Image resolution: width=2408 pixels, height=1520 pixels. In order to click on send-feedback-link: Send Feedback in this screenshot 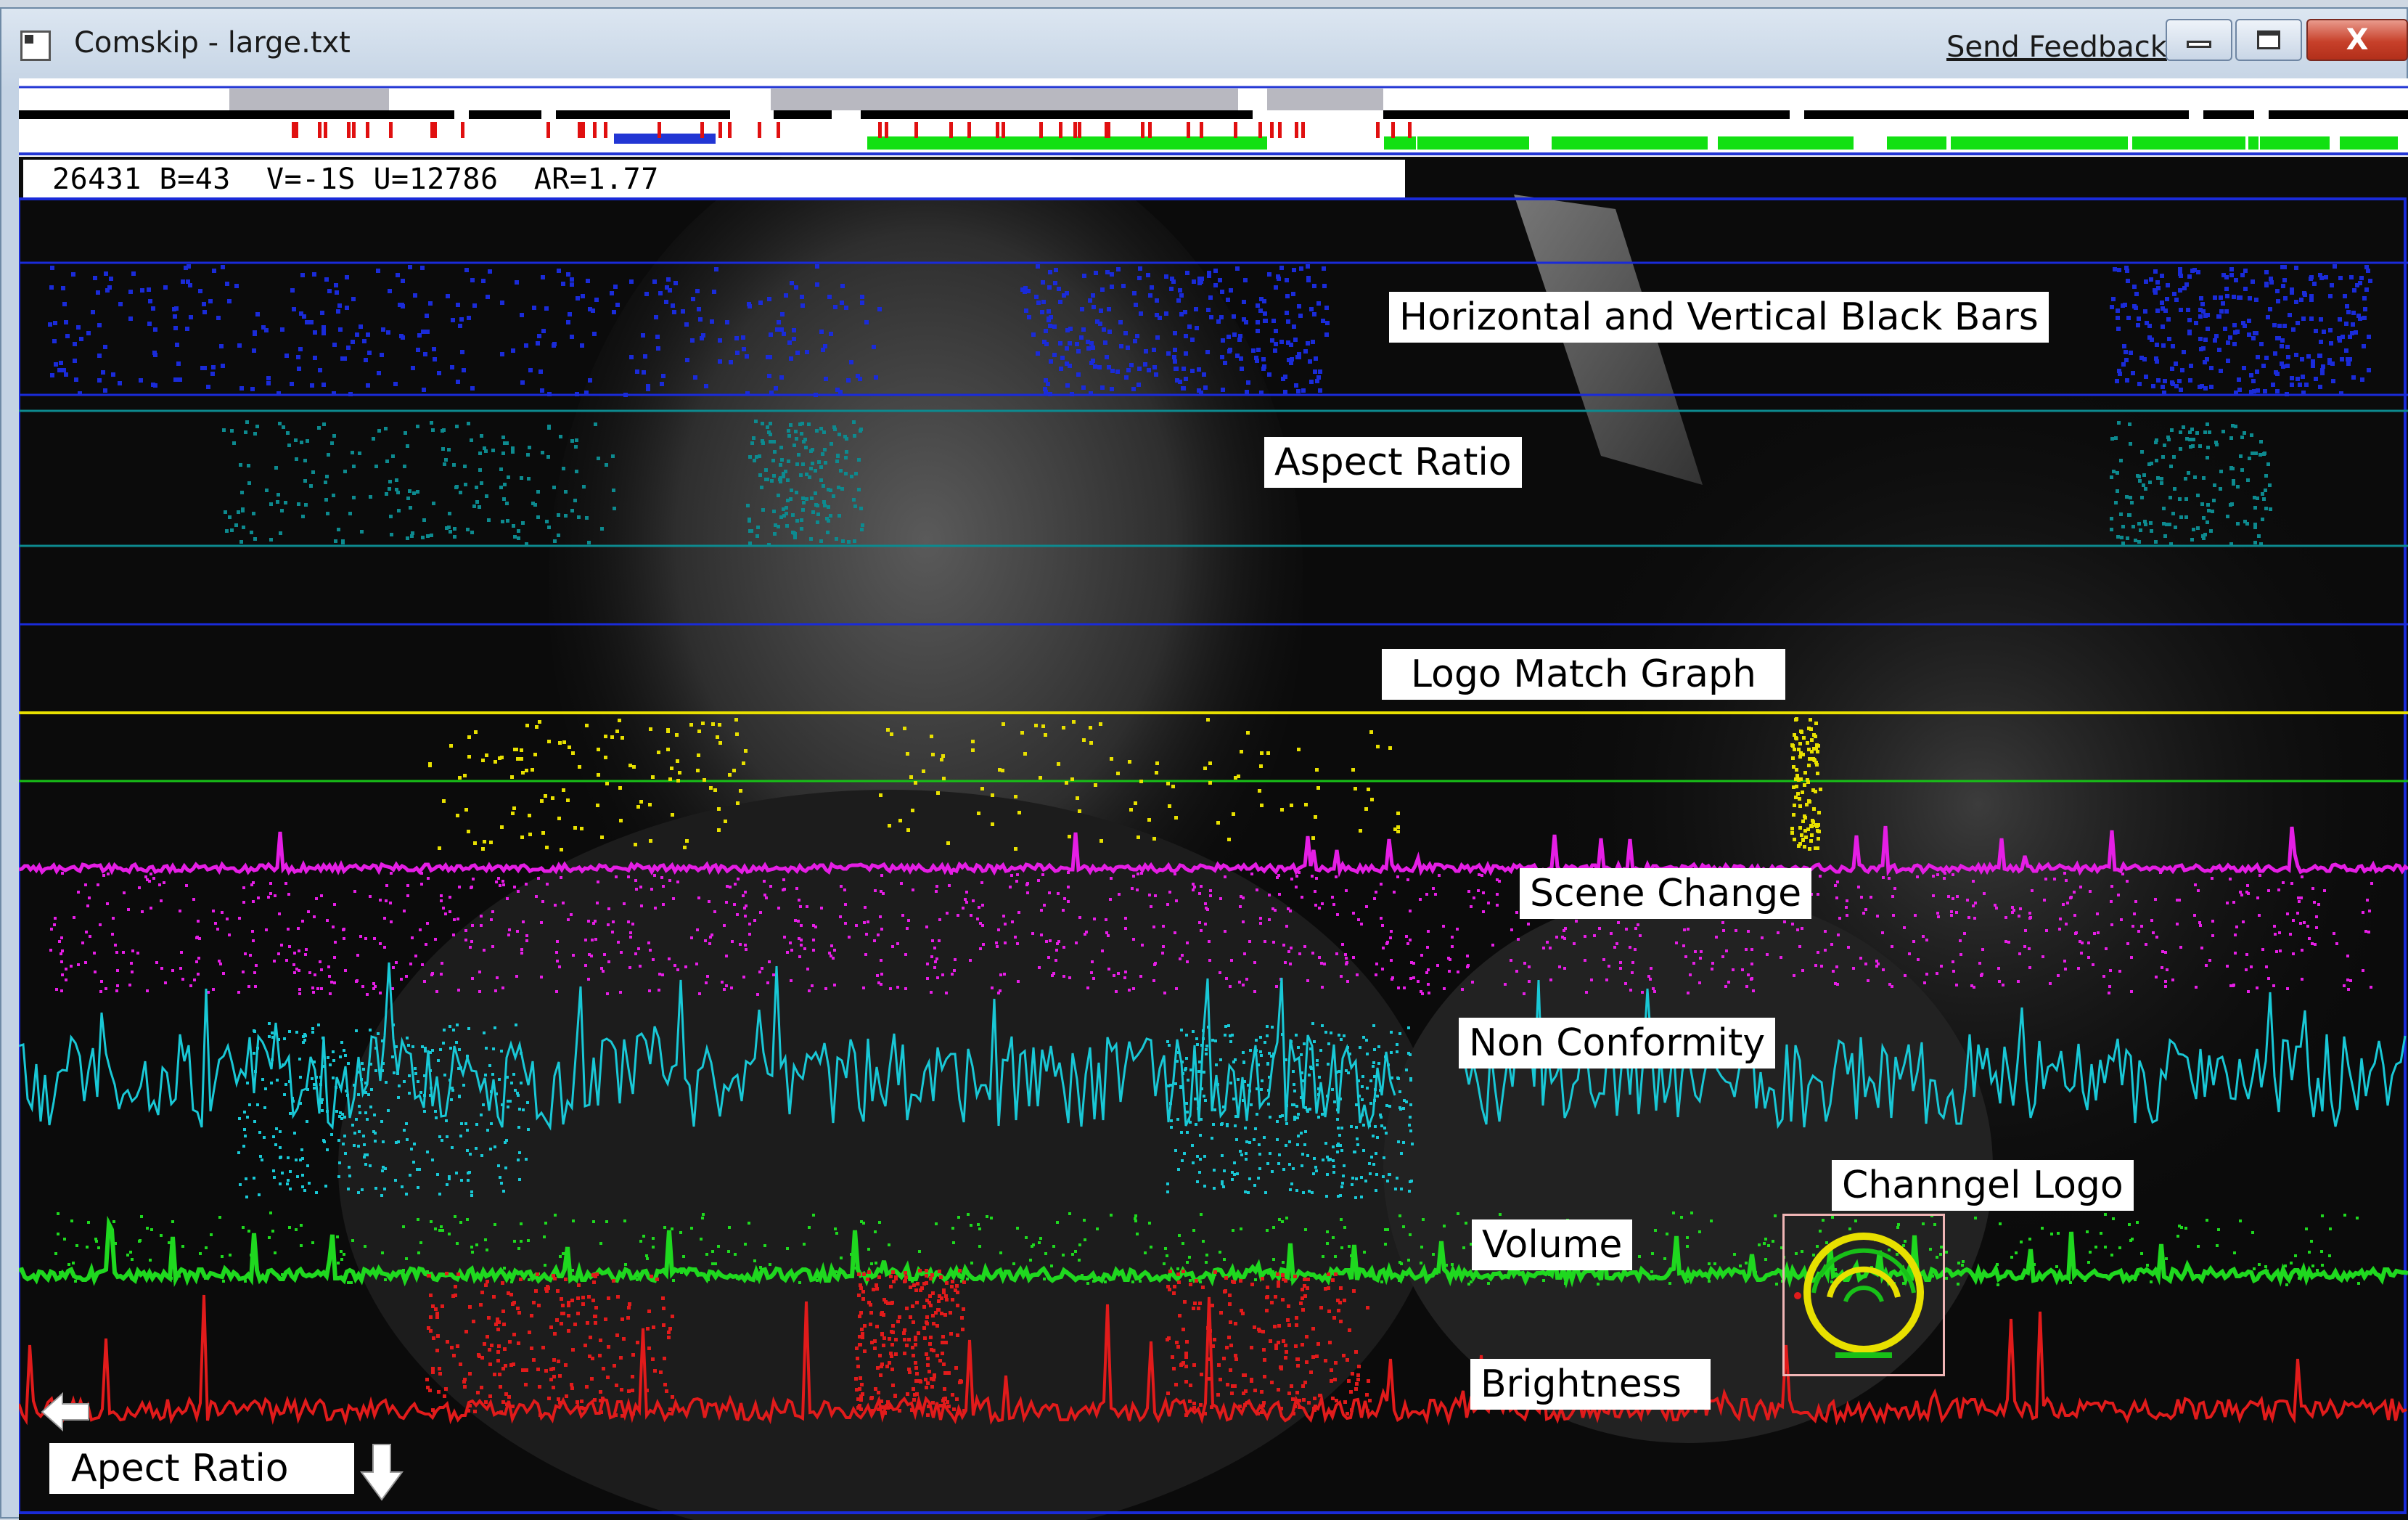, I will do `click(2056, 47)`.